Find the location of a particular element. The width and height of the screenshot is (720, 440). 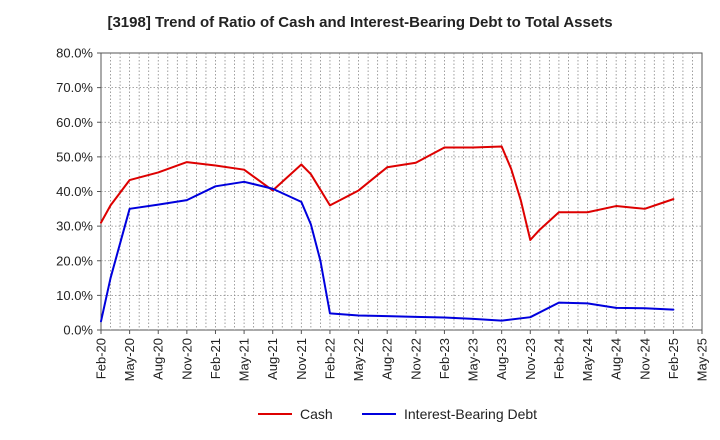

x-tick-label: Feb-25 is located at coordinates (673, 358).